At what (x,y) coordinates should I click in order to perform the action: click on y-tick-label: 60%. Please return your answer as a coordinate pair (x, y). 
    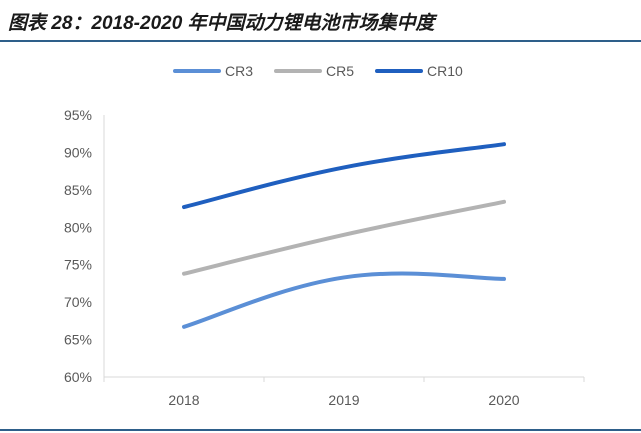
    Looking at the image, I should click on (78, 377).